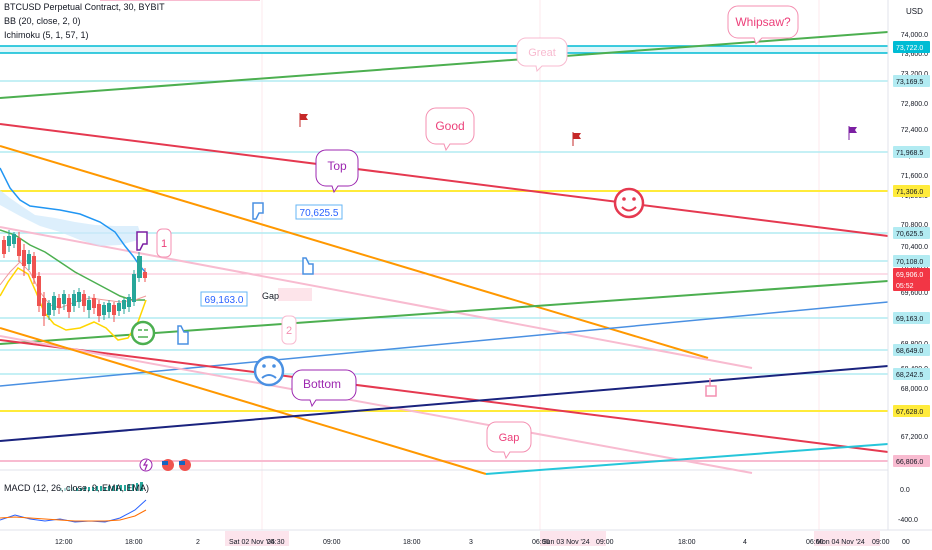 The image size is (932, 550). What do you see at coordinates (64, 542) in the screenshot?
I see `time-label: 12:00` at bounding box center [64, 542].